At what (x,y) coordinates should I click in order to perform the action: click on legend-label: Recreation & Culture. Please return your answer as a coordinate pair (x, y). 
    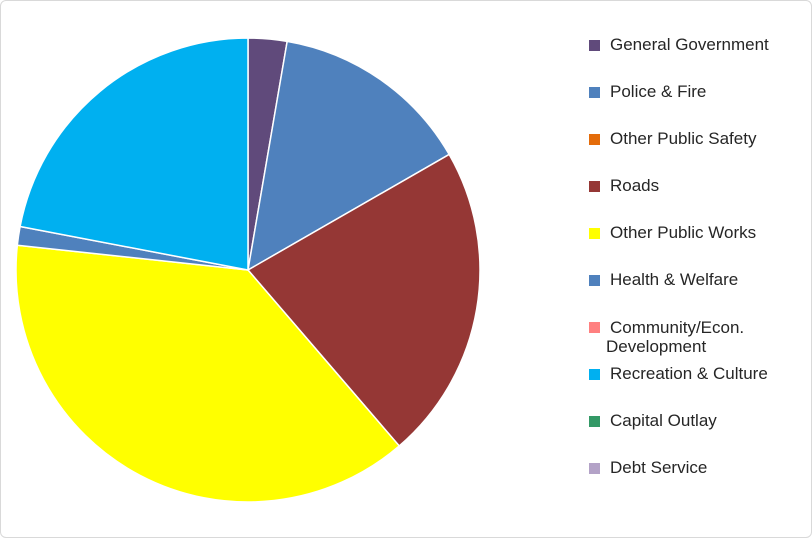
    Looking at the image, I should click on (689, 373).